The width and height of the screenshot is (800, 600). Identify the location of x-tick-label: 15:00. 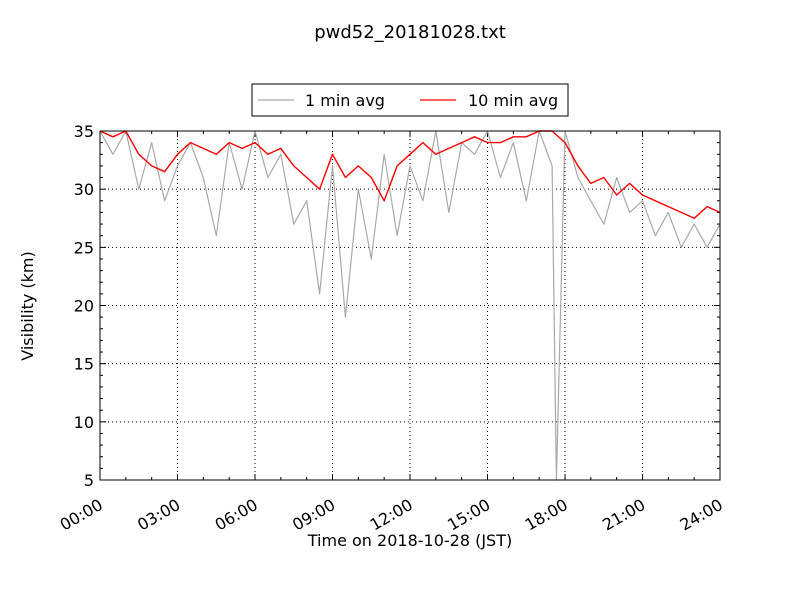
(468, 515).